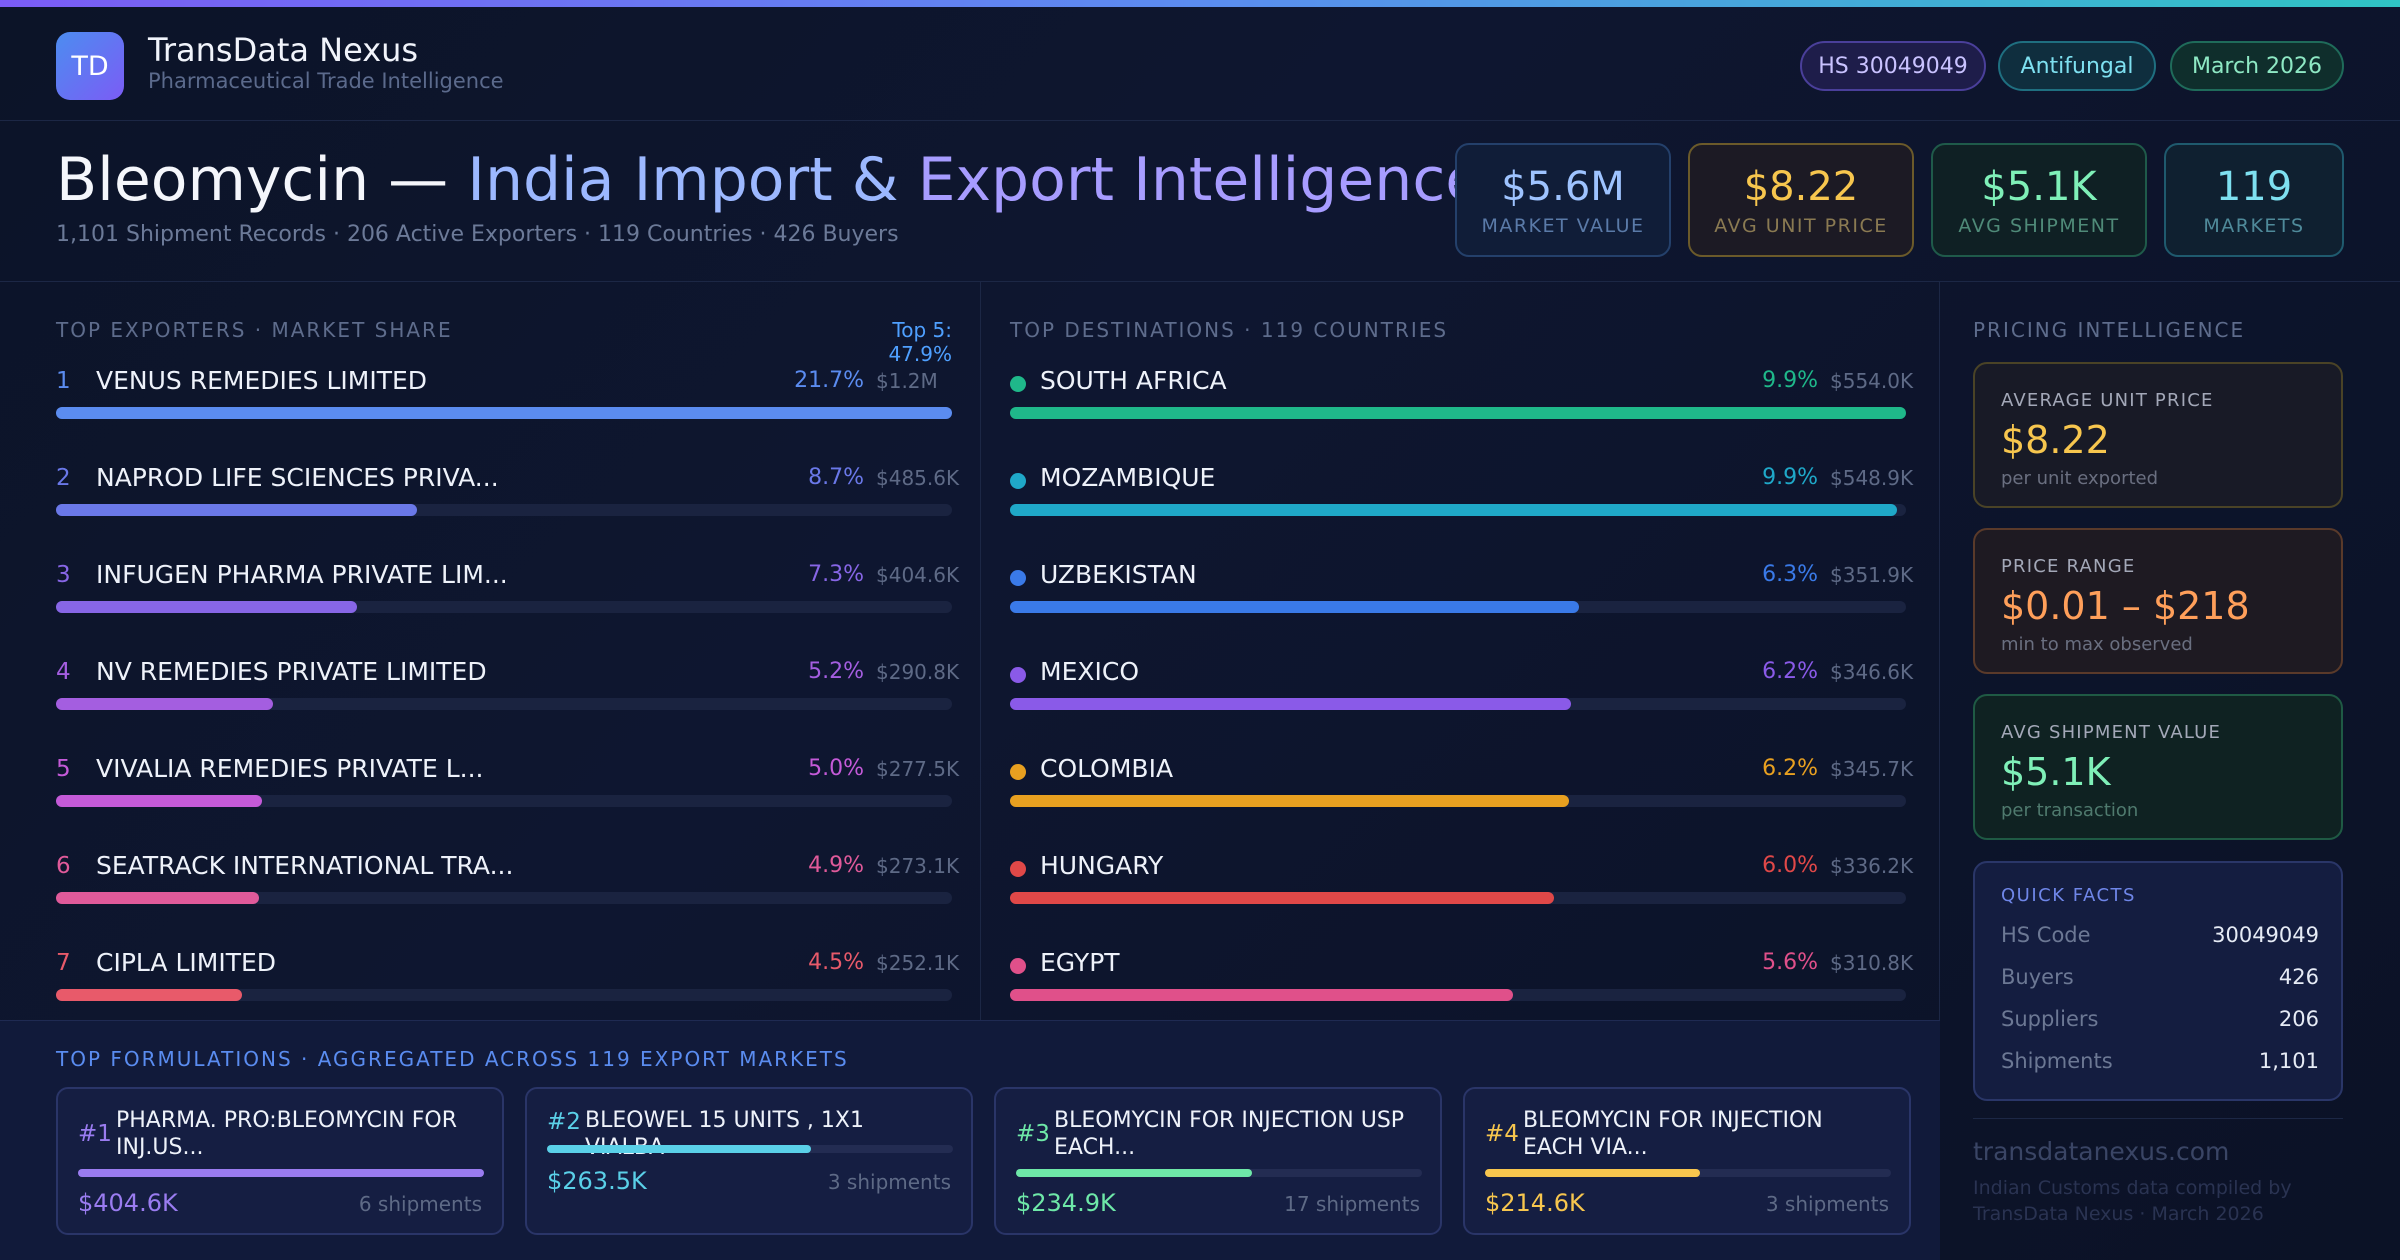 Image resolution: width=2400 pixels, height=1260 pixels. I want to click on destination-value: $548.9K, so click(1872, 478).